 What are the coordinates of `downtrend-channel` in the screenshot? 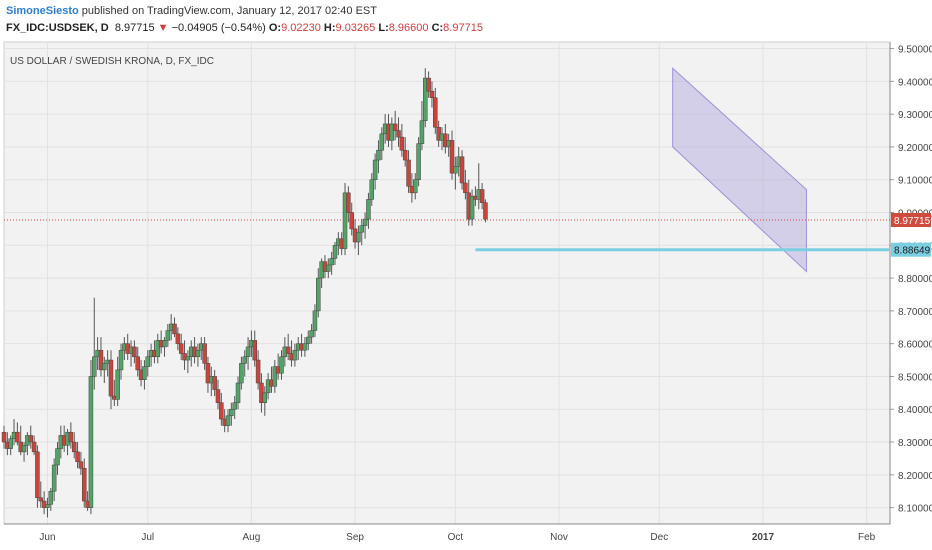 It's located at (739, 170).